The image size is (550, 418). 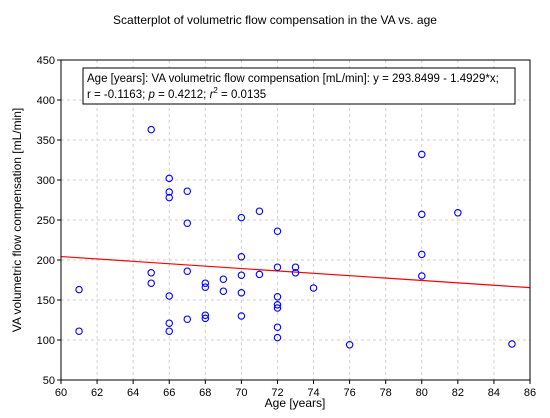 What do you see at coordinates (17, 220) in the screenshot?
I see `y-axis-label: VA volumetric flow compensation [mL/min]` at bounding box center [17, 220].